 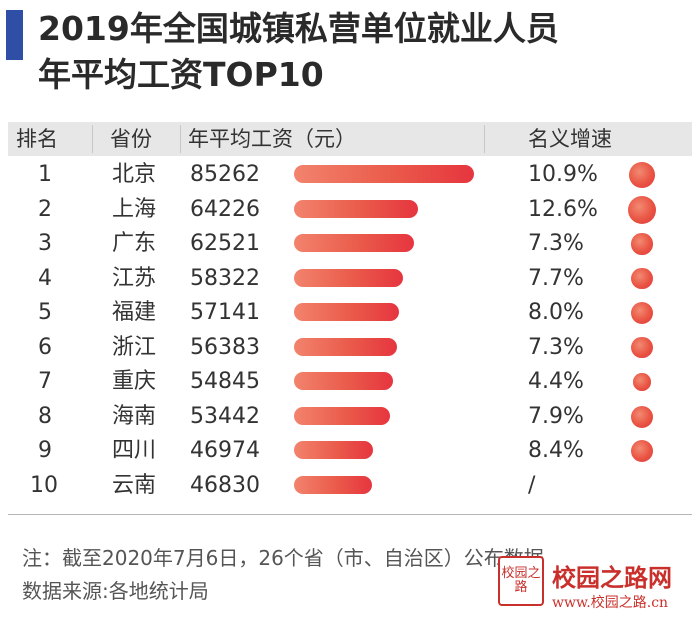 I want to click on growth-label: 7.9%, so click(x=556, y=416).